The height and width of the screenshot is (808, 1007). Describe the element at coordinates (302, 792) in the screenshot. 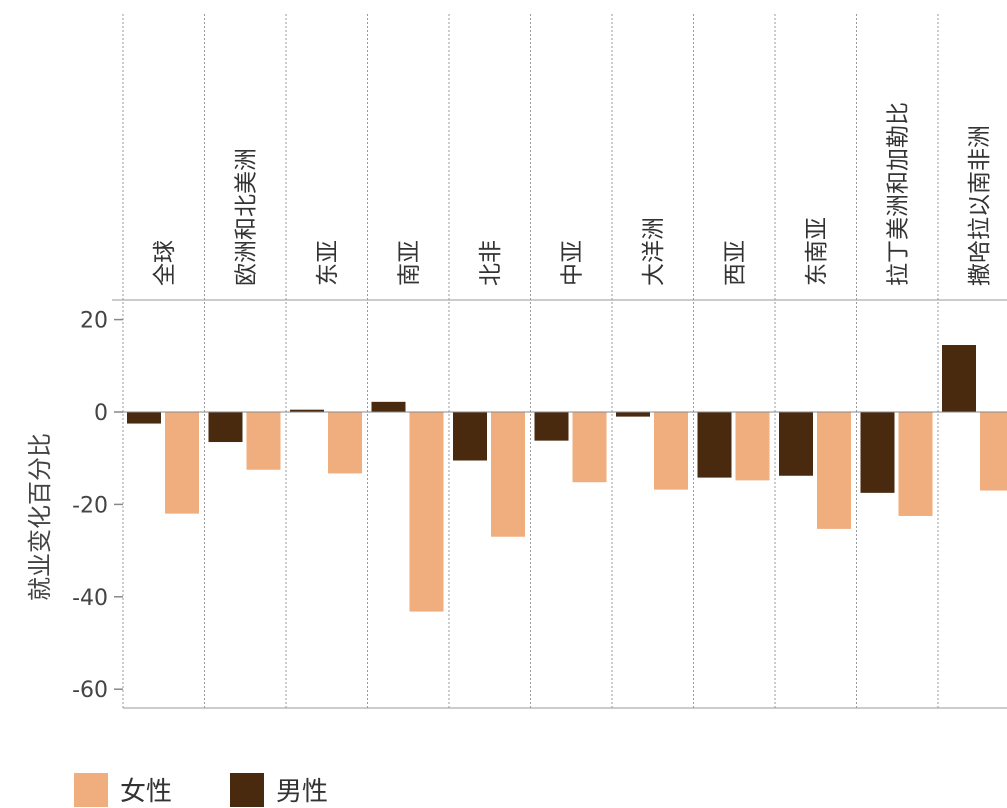

I see `legend-label-male: 男性` at that location.